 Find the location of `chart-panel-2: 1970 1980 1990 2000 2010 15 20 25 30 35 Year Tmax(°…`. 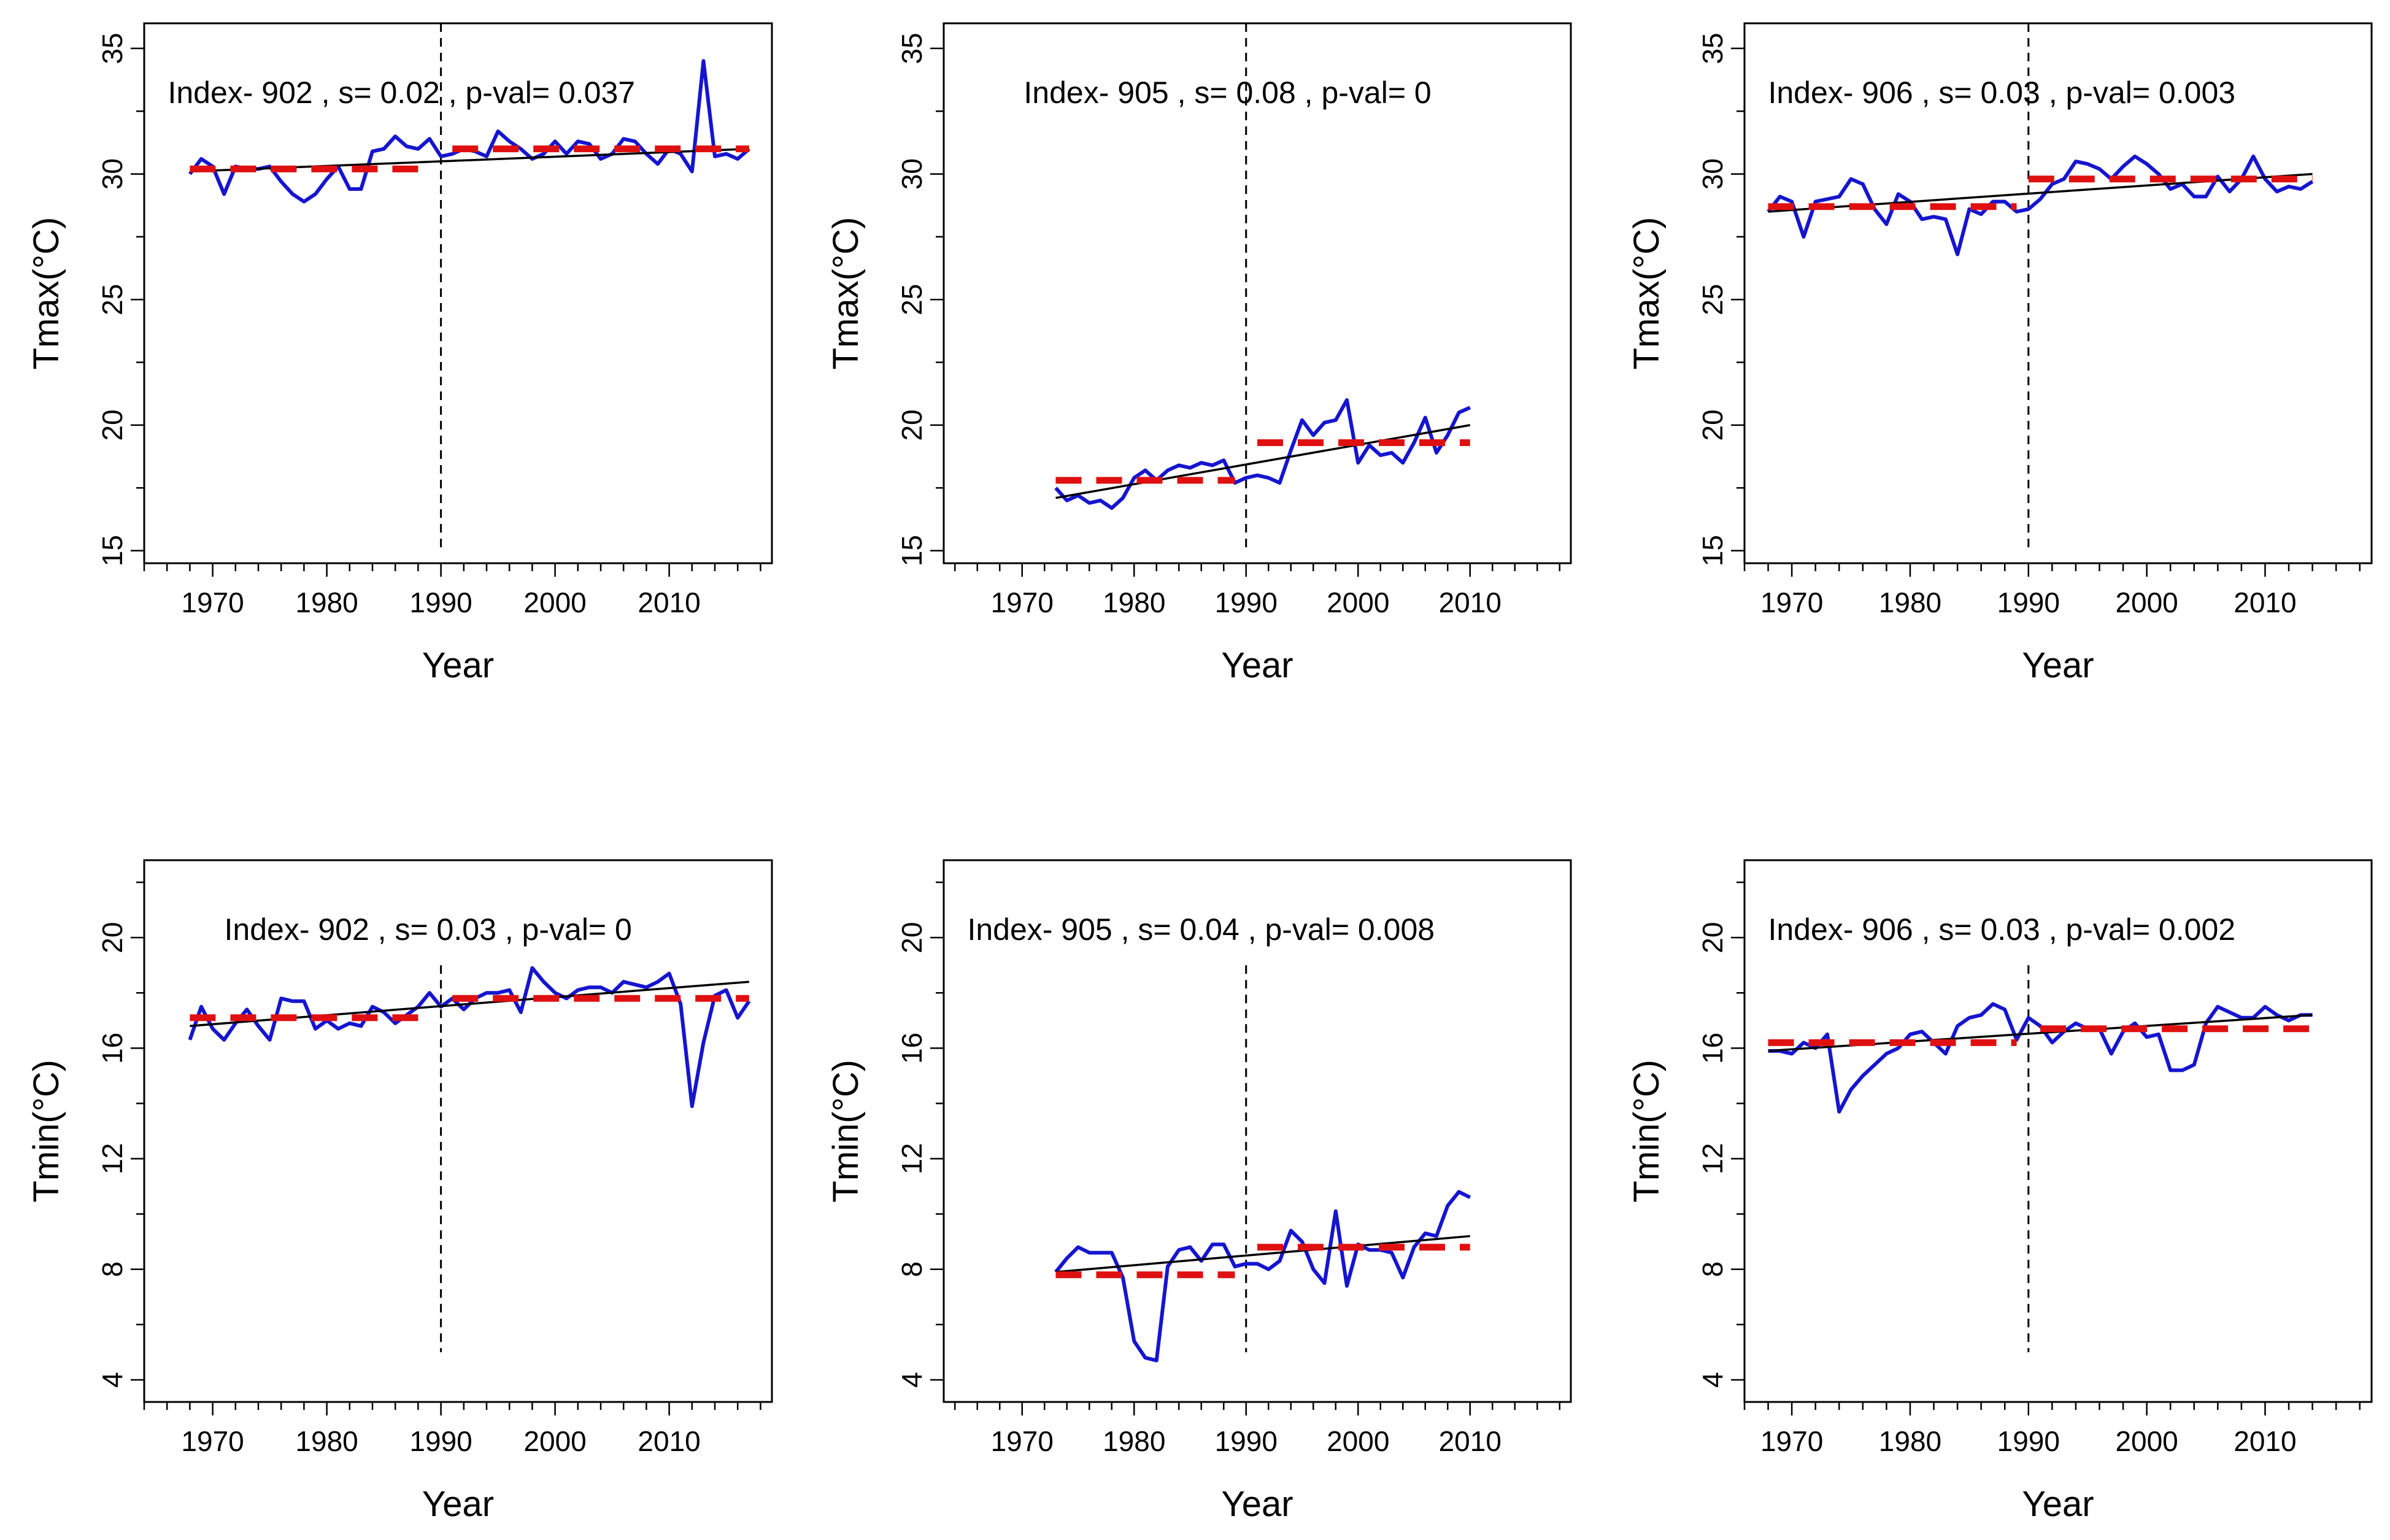

chart-panel-2: 1970 1980 1990 2000 2010 15 20 25 30 35 Year Tmax(°… is located at coordinates (1199, 353).